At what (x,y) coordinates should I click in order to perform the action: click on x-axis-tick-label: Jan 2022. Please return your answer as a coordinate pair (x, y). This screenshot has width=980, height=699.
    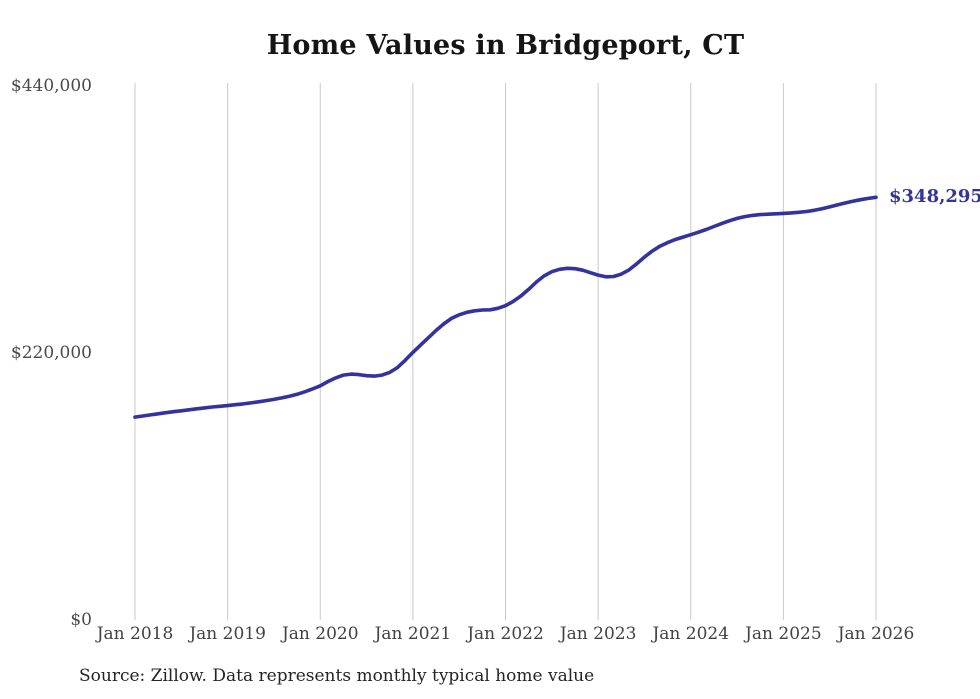
    Looking at the image, I should click on (505, 634).